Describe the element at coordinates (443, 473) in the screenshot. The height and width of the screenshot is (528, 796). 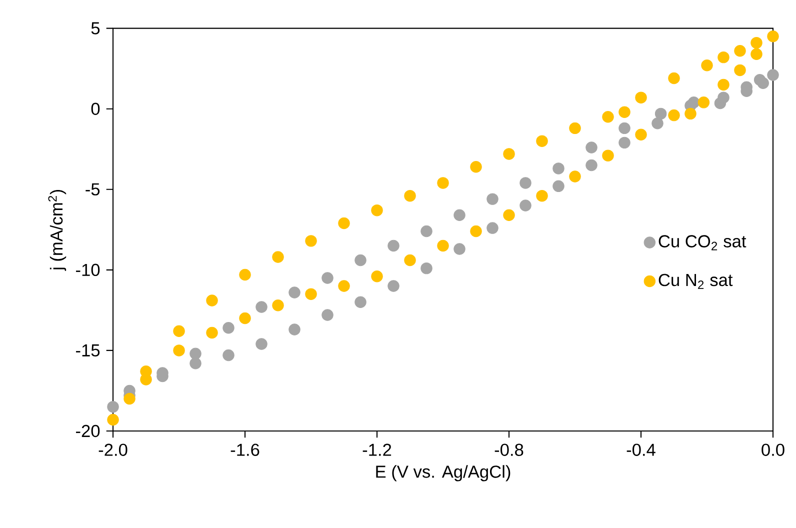
I see `x-axis-title: E (V vs. Ag/AgCl)` at that location.